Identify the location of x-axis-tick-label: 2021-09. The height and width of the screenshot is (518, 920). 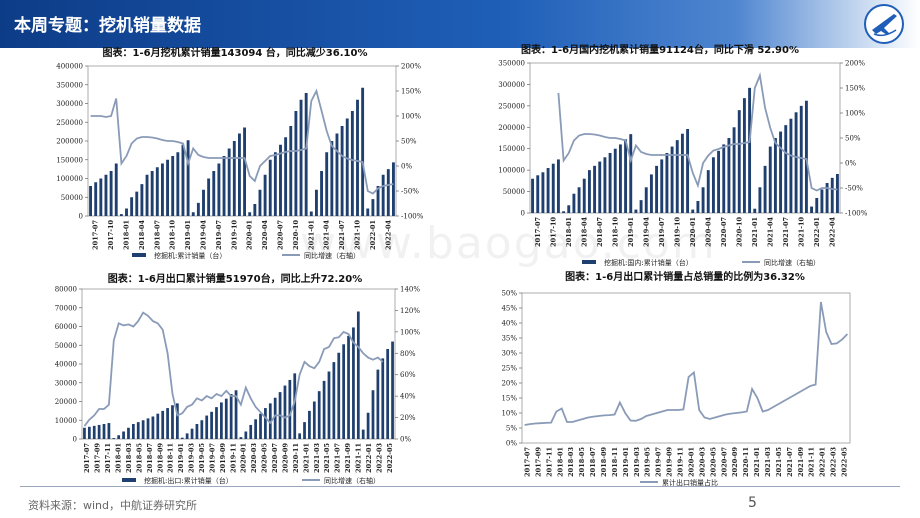
(801, 462).